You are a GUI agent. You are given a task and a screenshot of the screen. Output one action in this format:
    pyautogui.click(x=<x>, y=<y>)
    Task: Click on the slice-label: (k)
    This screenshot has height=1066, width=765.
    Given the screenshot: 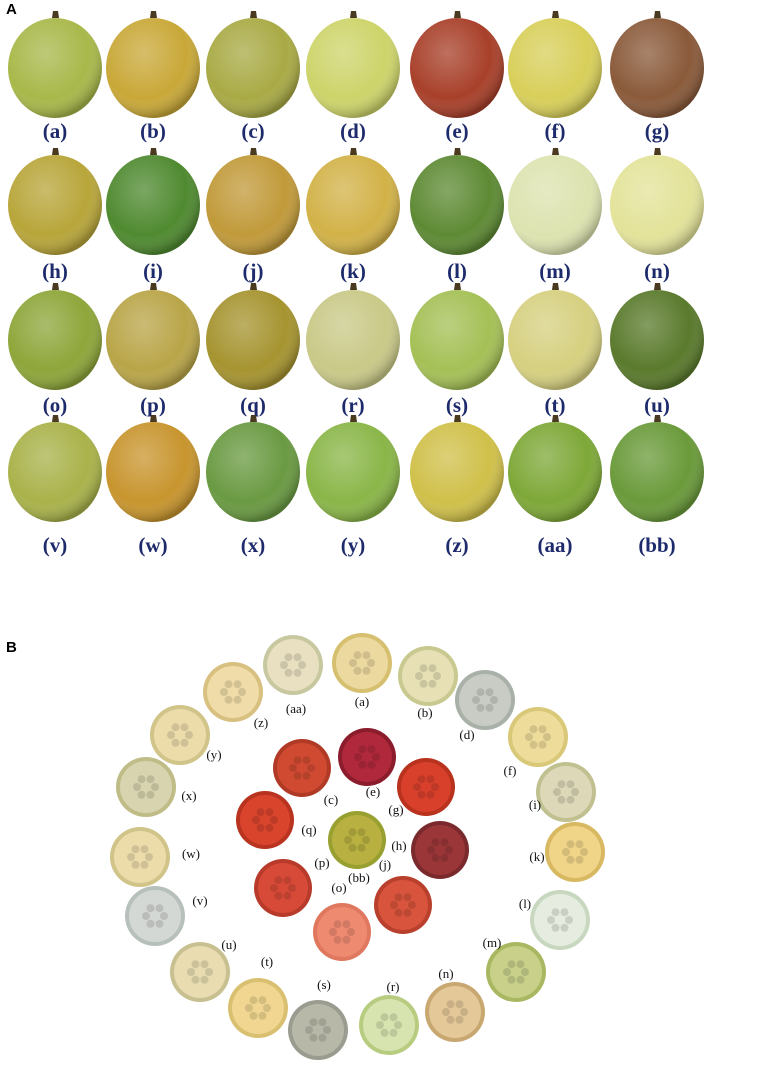 What is the action you would take?
    pyautogui.click(x=536, y=856)
    